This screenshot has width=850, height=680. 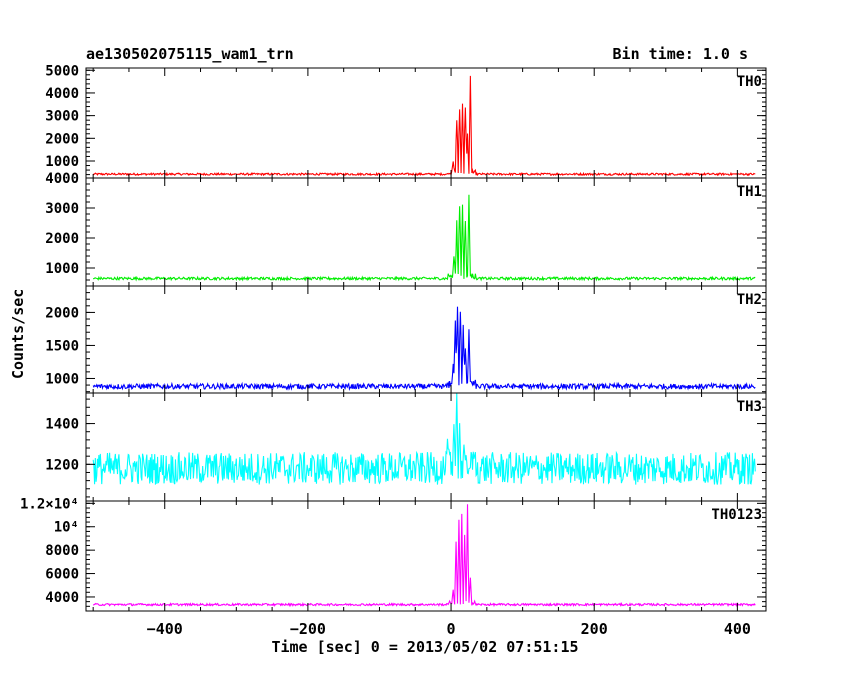 What do you see at coordinates (451, 629) in the screenshot?
I see `xtick-label: 0` at bounding box center [451, 629].